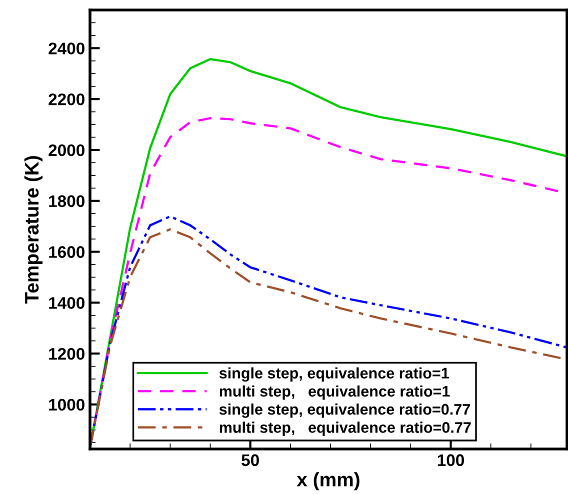  What do you see at coordinates (345, 429) in the screenshot?
I see `legend-label: multi step, equivalence ratio=0.77` at bounding box center [345, 429].